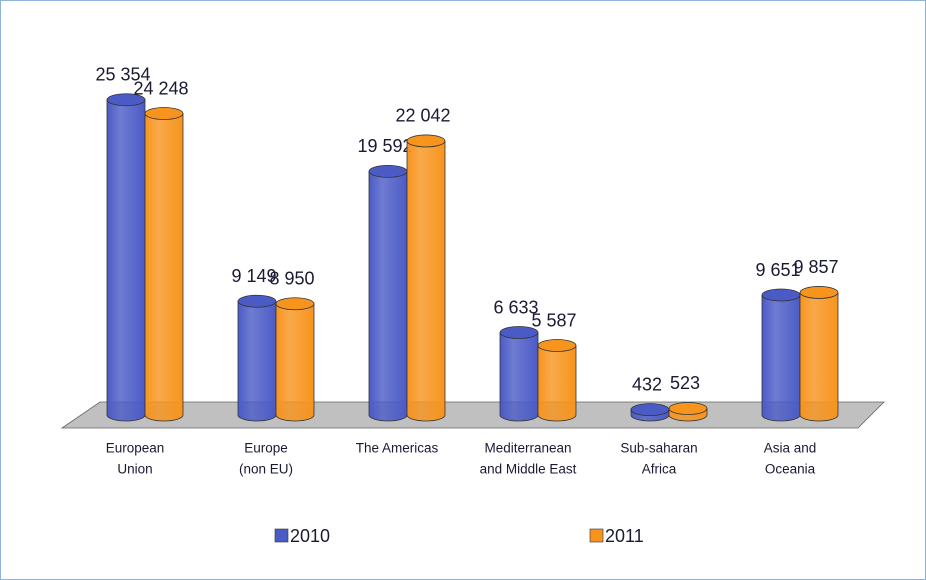 The height and width of the screenshot is (580, 926). Describe the element at coordinates (527, 448) in the screenshot. I see `x-tick-label: Mediterranean` at that location.